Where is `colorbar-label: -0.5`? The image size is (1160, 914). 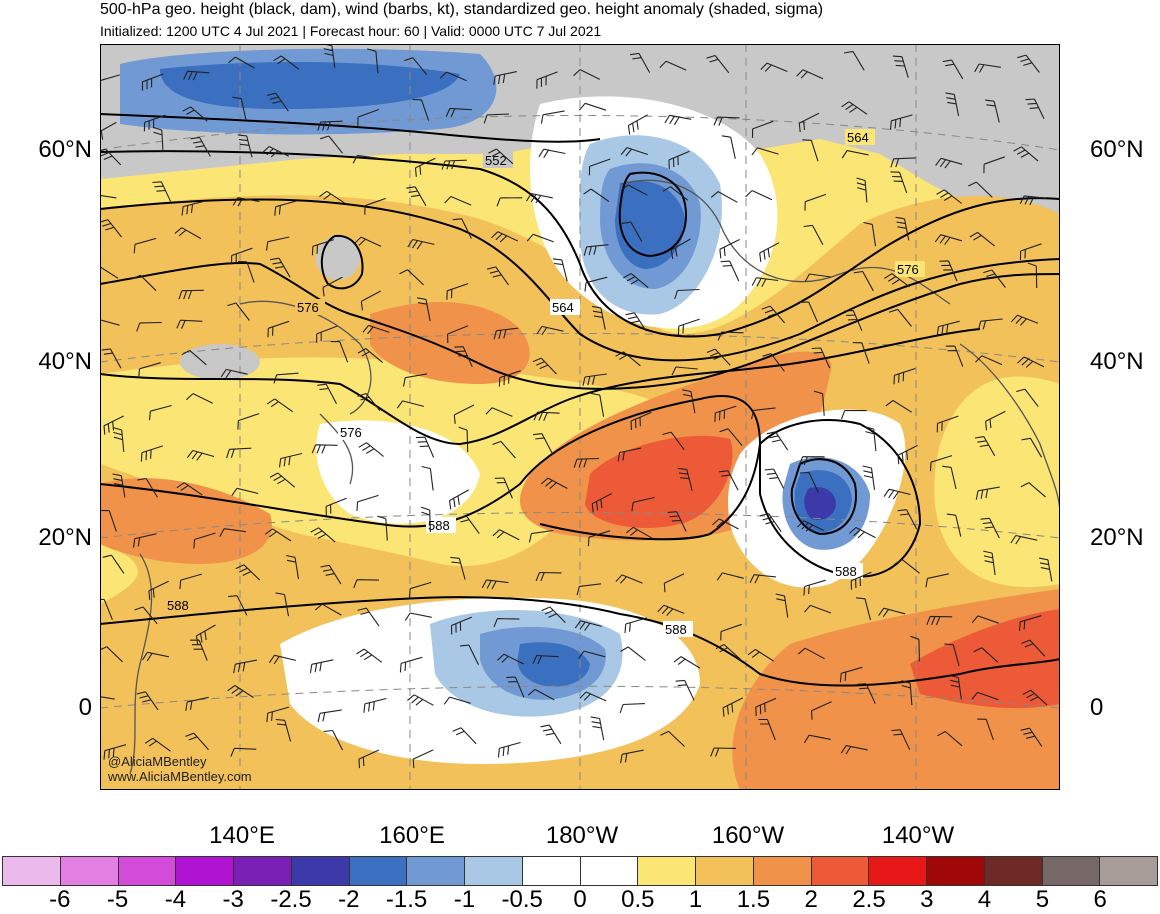
colorbar-label: -0.5 is located at coordinates (522, 899).